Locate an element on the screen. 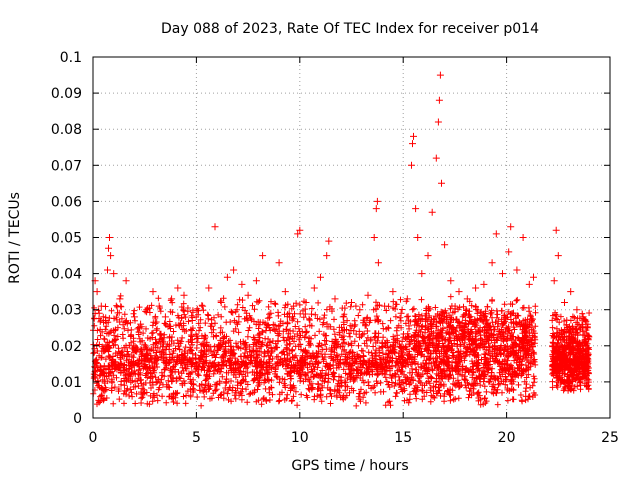  x-tick-label: 25 is located at coordinates (610, 438).